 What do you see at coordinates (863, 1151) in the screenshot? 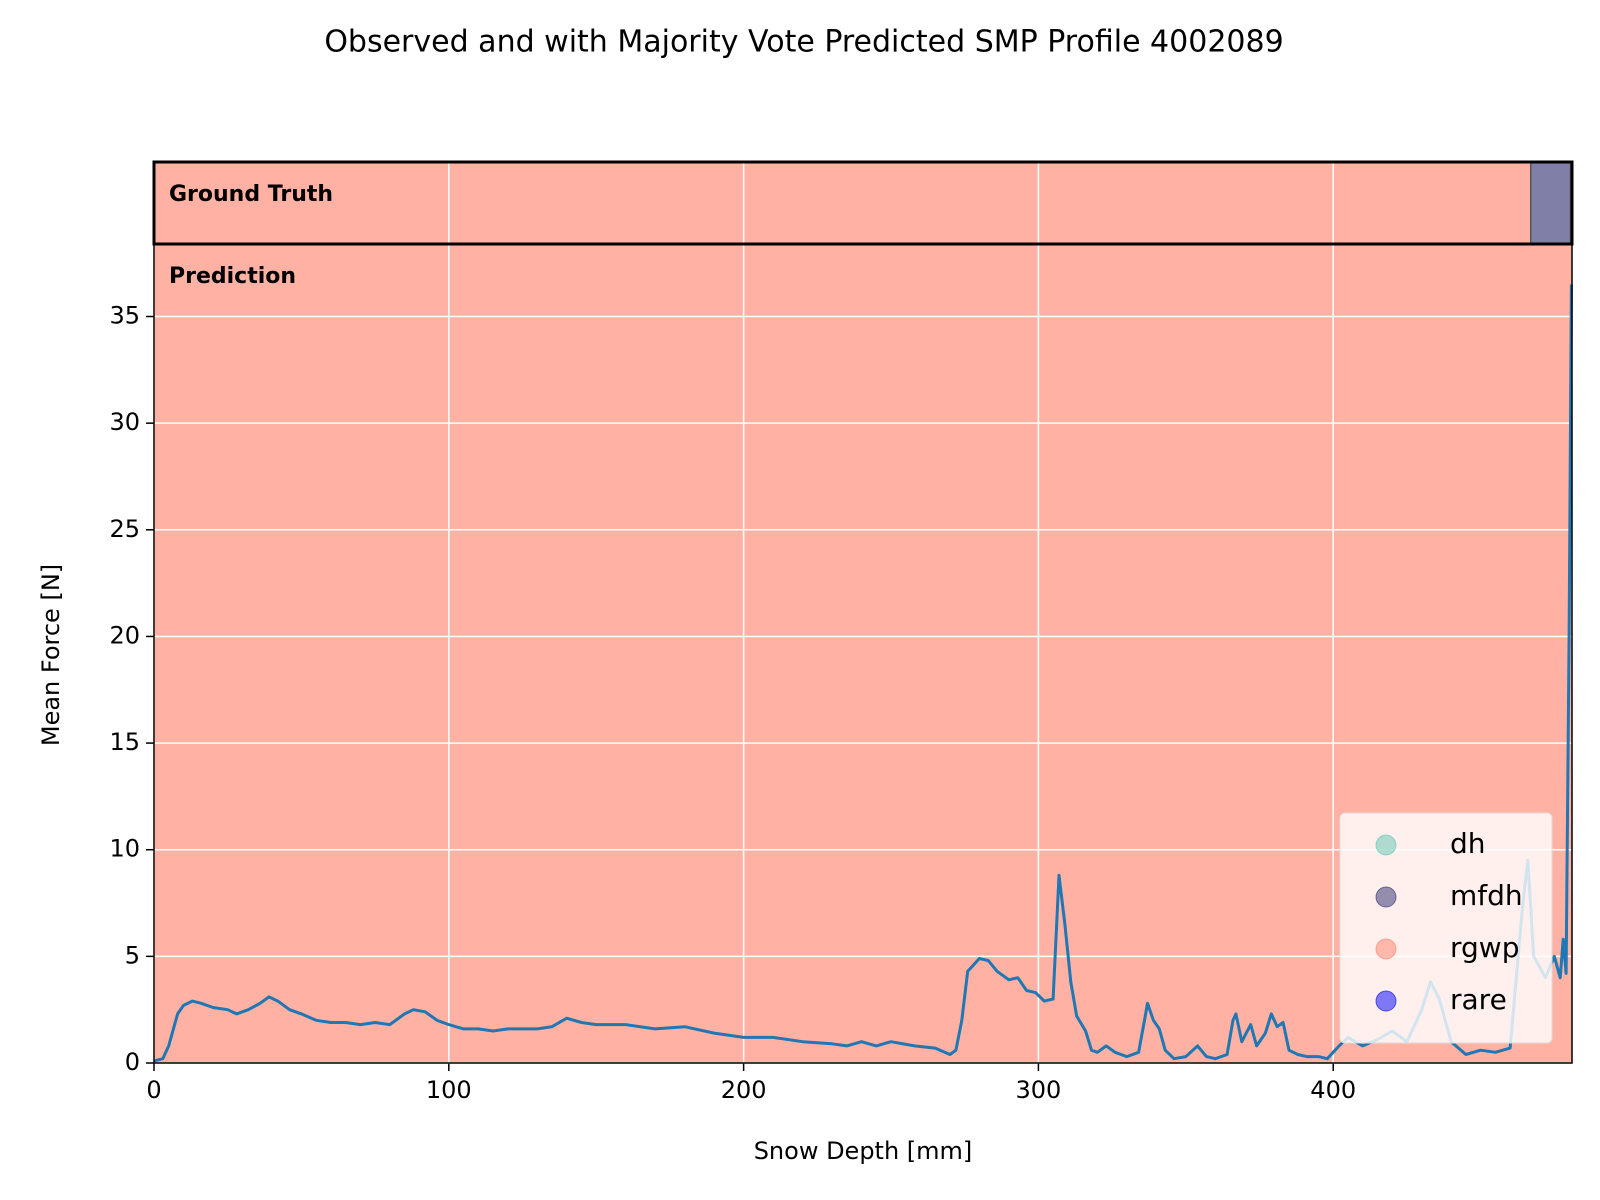
I see `x-axis-label: Snow Depth [mm]` at bounding box center [863, 1151].